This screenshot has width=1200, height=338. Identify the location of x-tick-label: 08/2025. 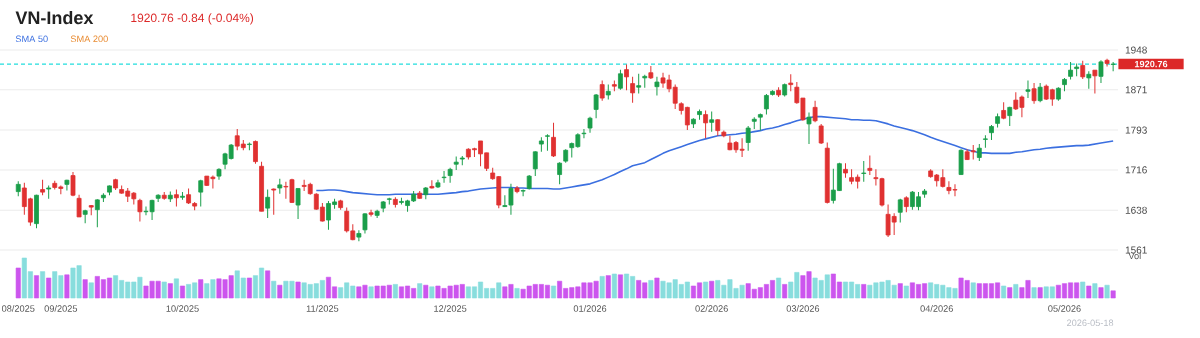
(18, 308).